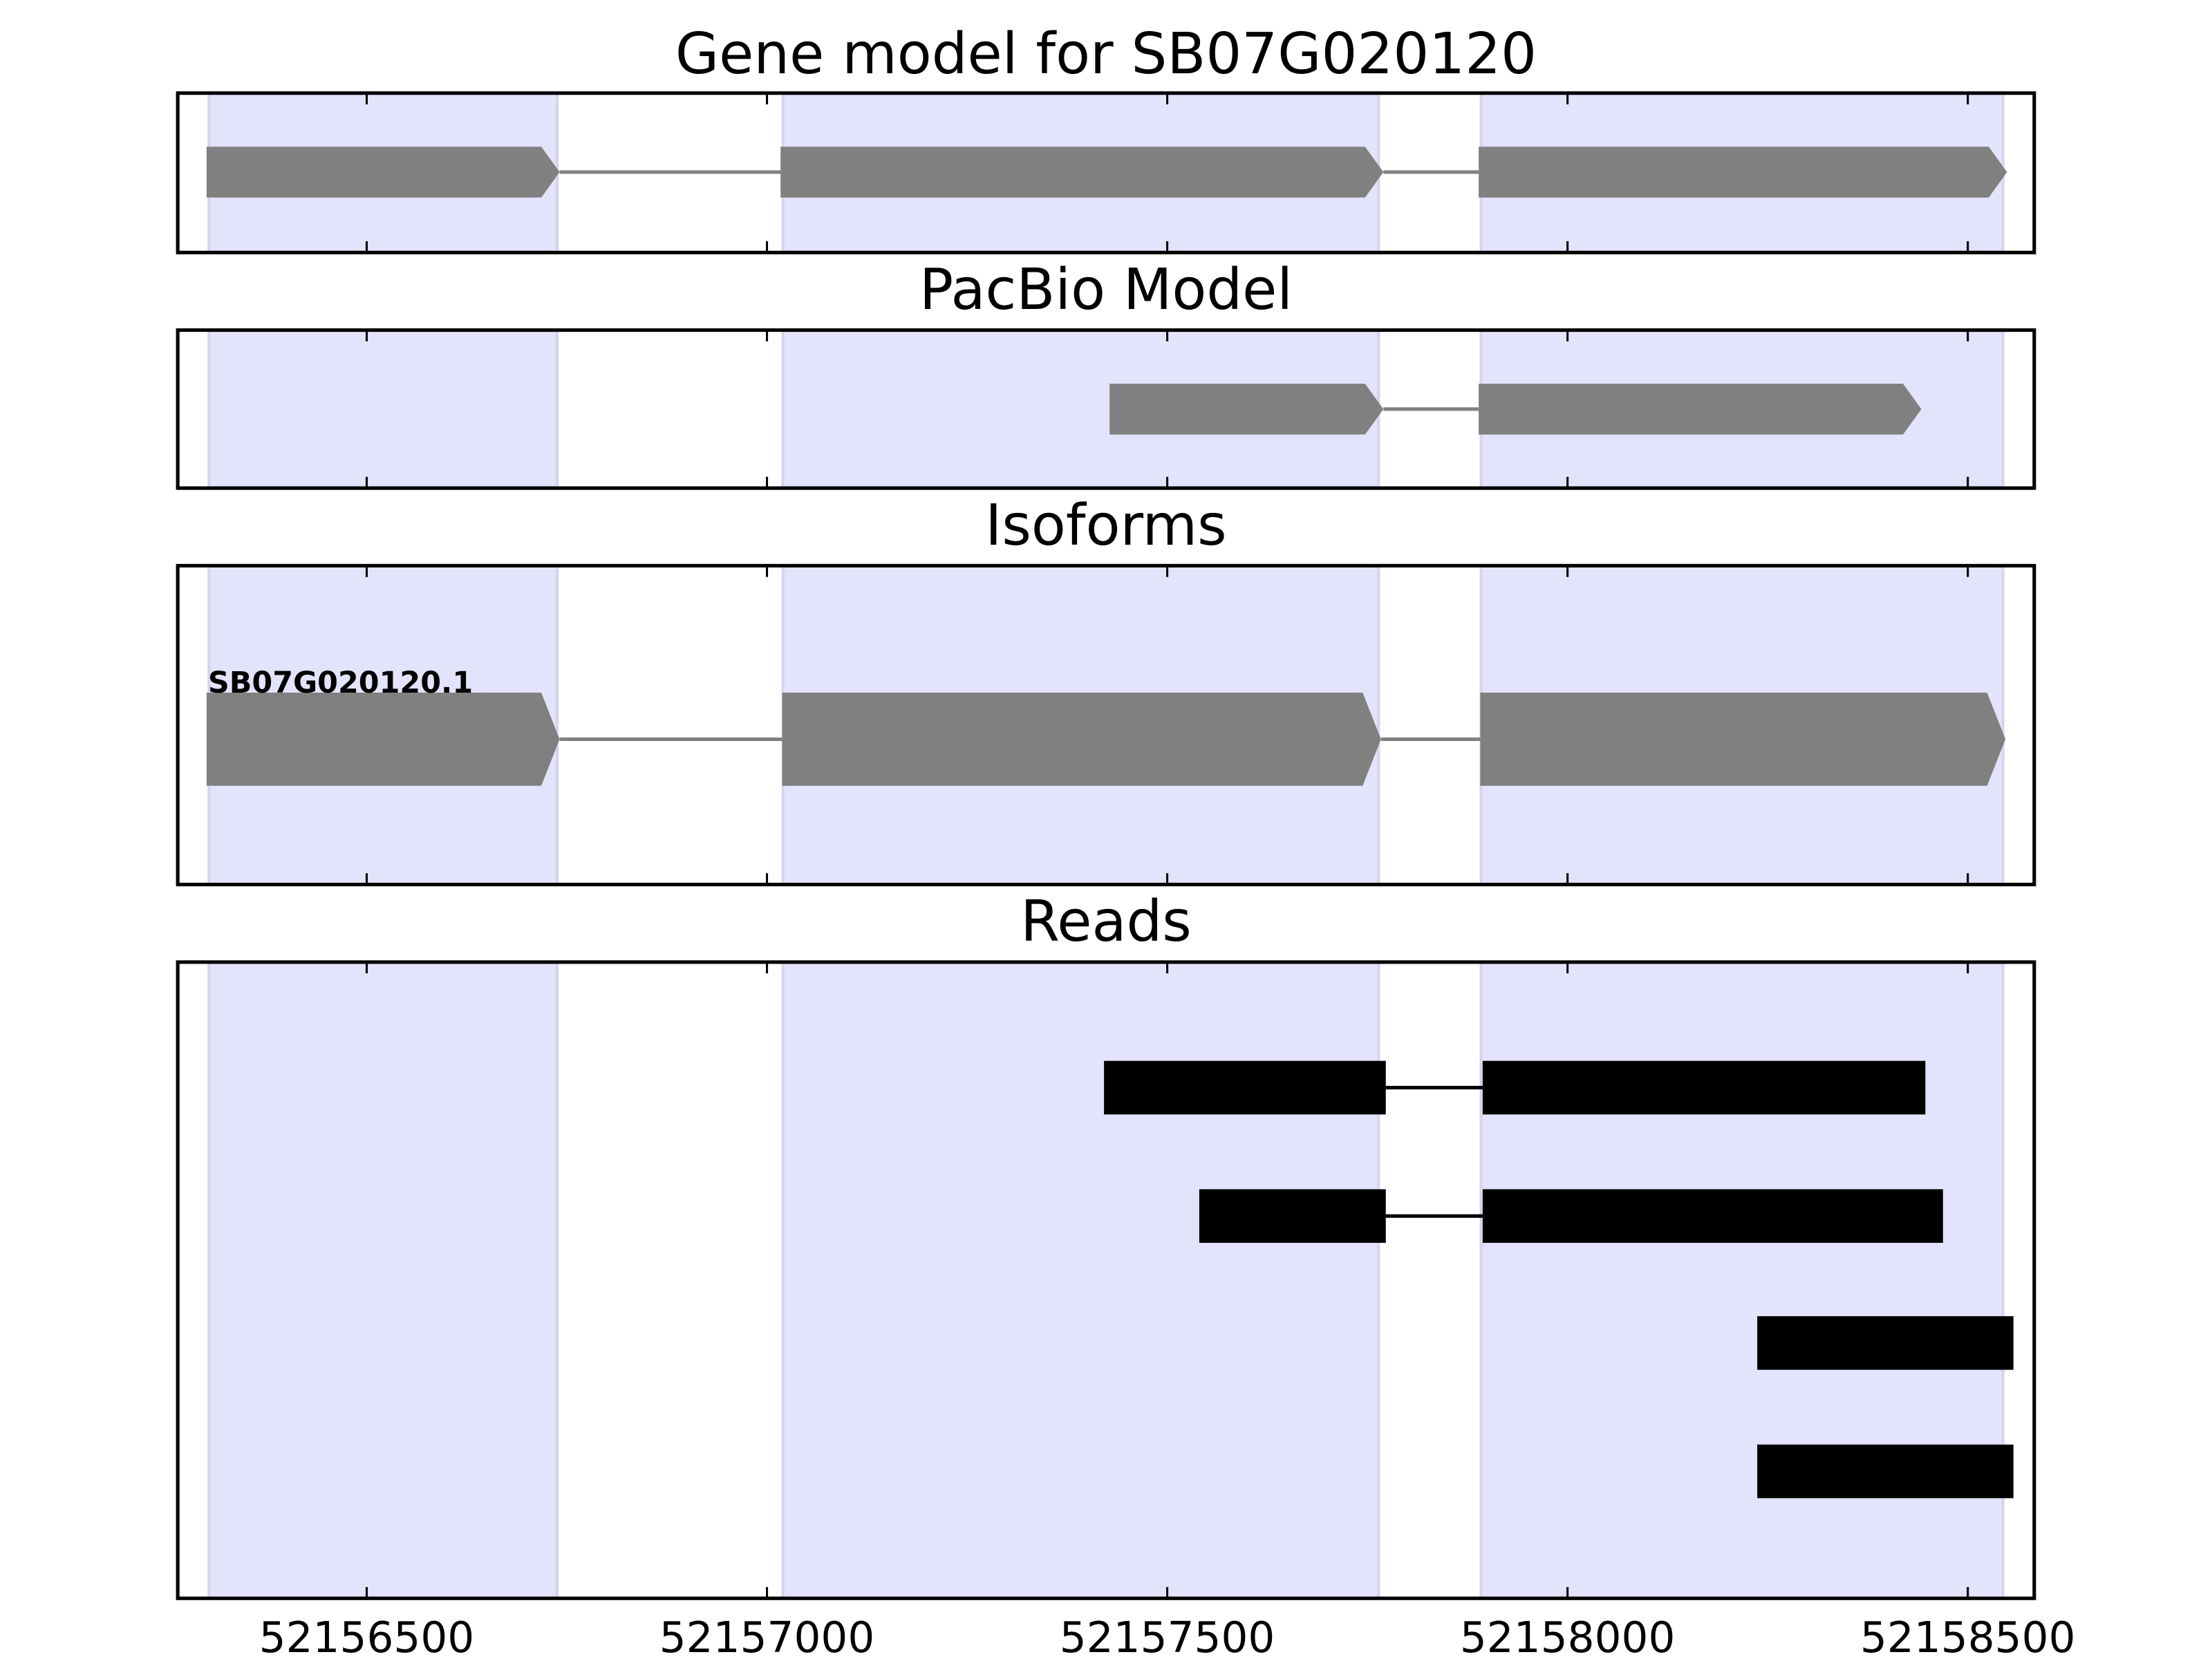  What do you see at coordinates (1167, 1636) in the screenshot?
I see `x-tick-label: 52157500` at bounding box center [1167, 1636].